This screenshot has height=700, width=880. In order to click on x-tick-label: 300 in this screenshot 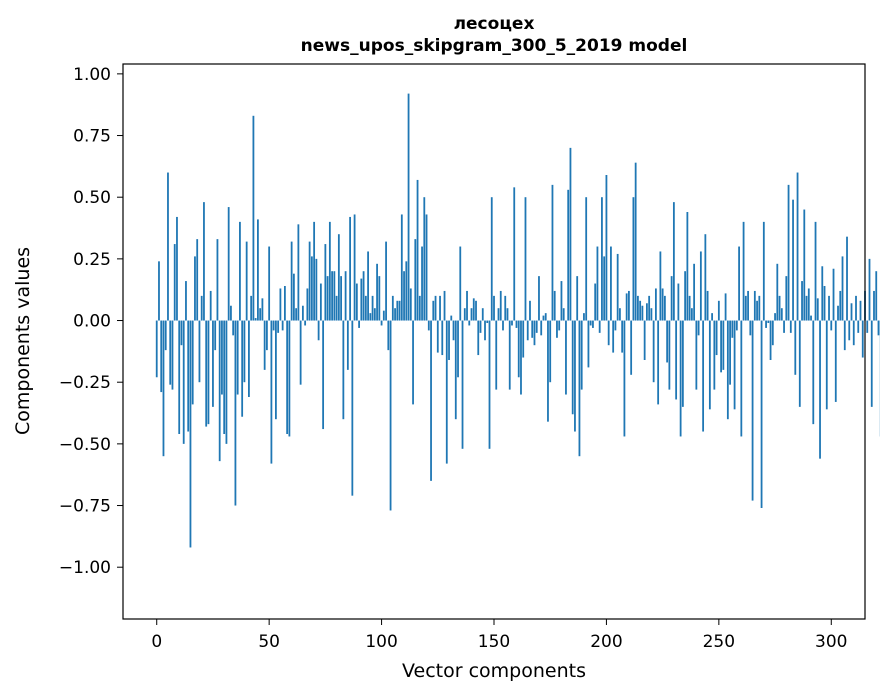, I will do `click(831, 642)`.